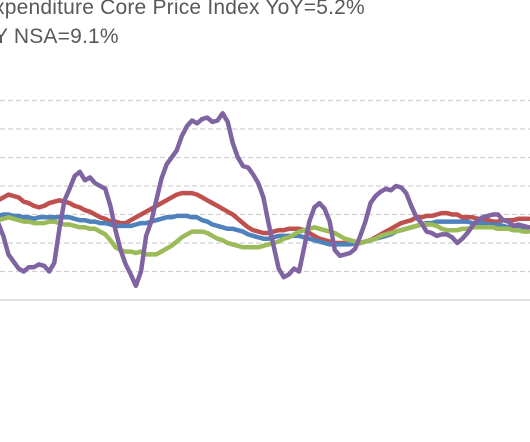 This screenshot has height=442, width=530. What do you see at coordinates (182, 9) in the screenshot?
I see `legend-entry-core-pce: xpenditure Core Price Index YoY=5.2%` at bounding box center [182, 9].